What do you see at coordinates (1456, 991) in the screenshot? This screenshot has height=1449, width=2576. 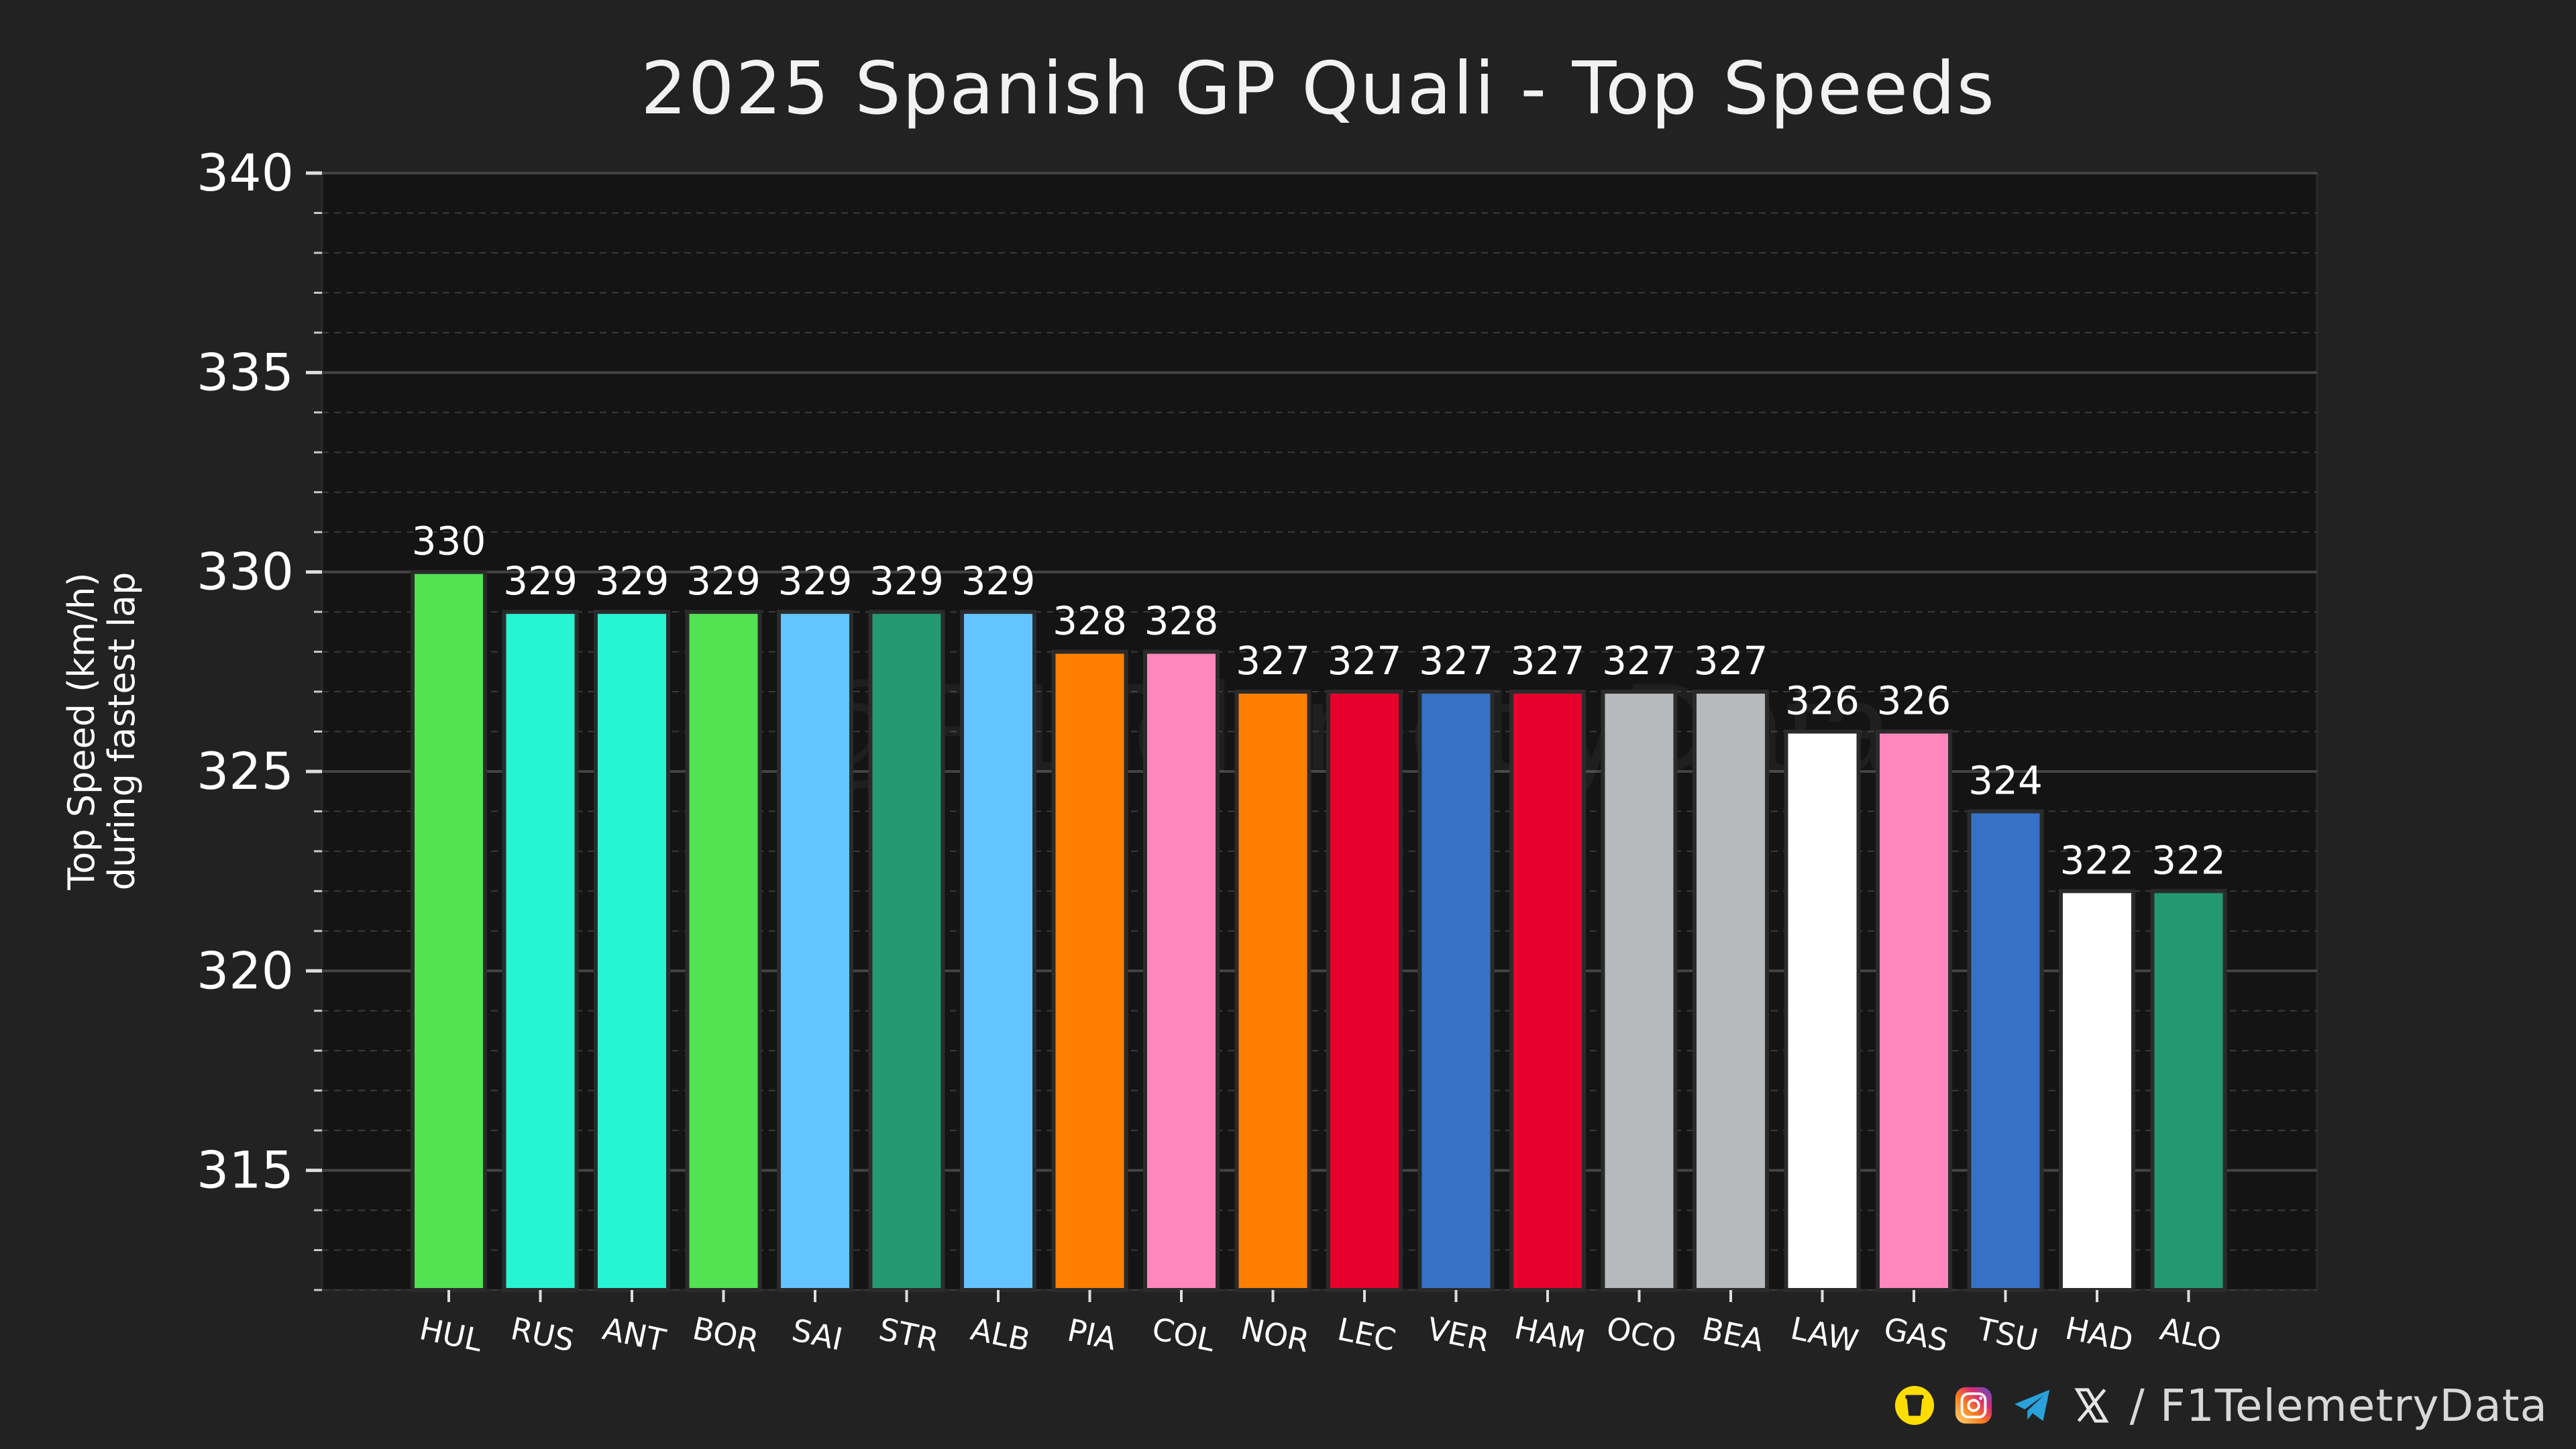 I see `bar-ver` at bounding box center [1456, 991].